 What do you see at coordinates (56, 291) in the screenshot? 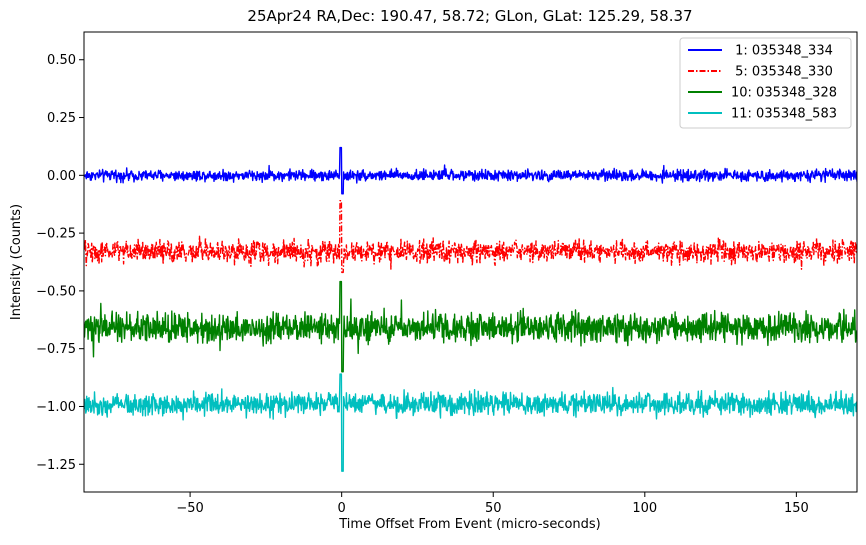
I see `y-tick-label: −0.50` at bounding box center [56, 291].